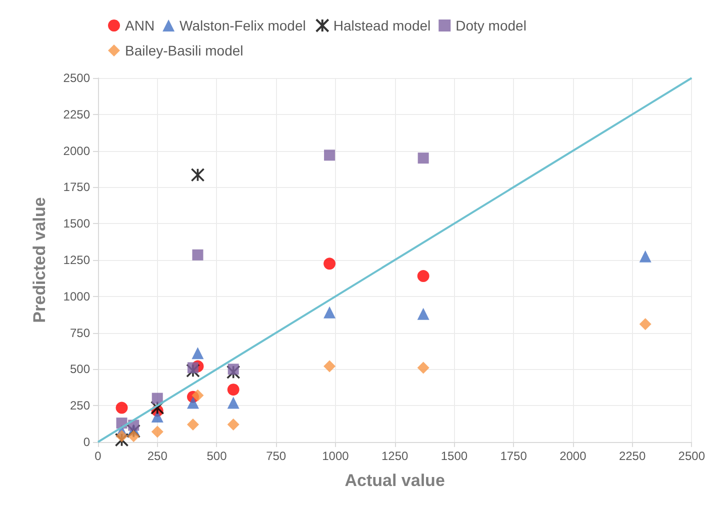  What do you see at coordinates (394, 456) in the screenshot?
I see `x-tick-label: 1250` at bounding box center [394, 456].